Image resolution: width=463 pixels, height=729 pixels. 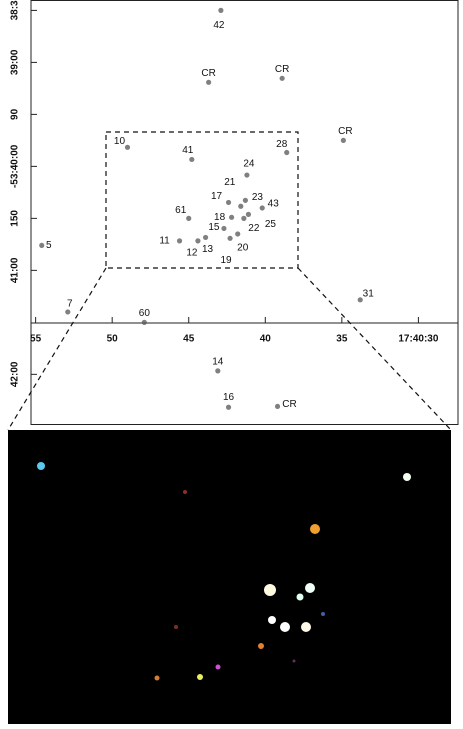 I want to click on y-tick-label: 150, so click(x=15, y=218).